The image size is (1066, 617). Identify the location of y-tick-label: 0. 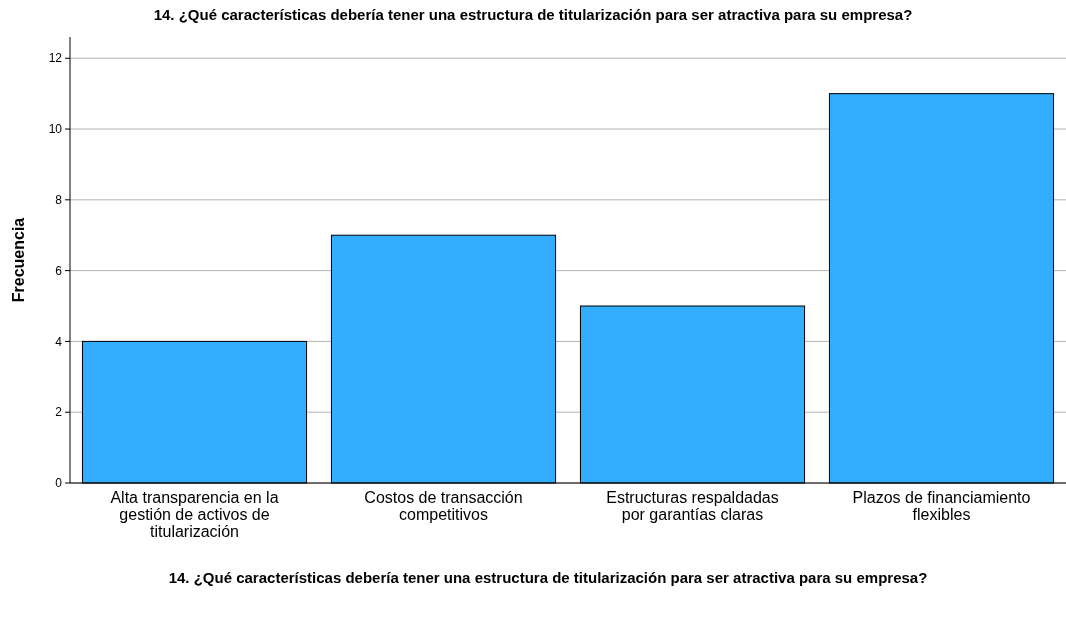
(59, 483).